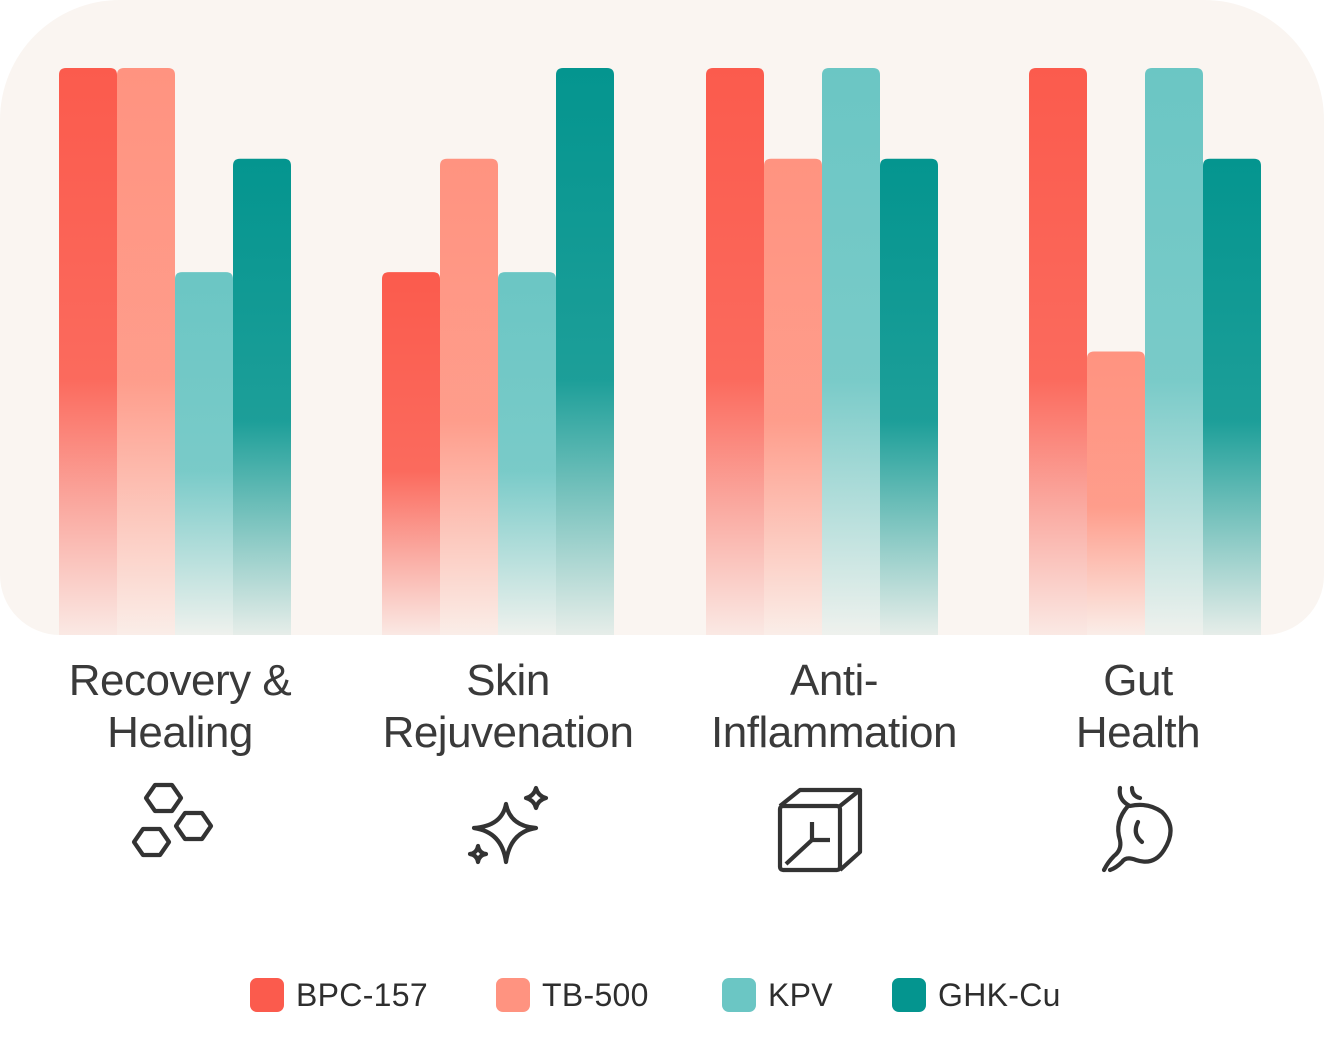 The width and height of the screenshot is (1324, 1049). I want to click on legend-label: GHK-Cu, so click(999, 994).